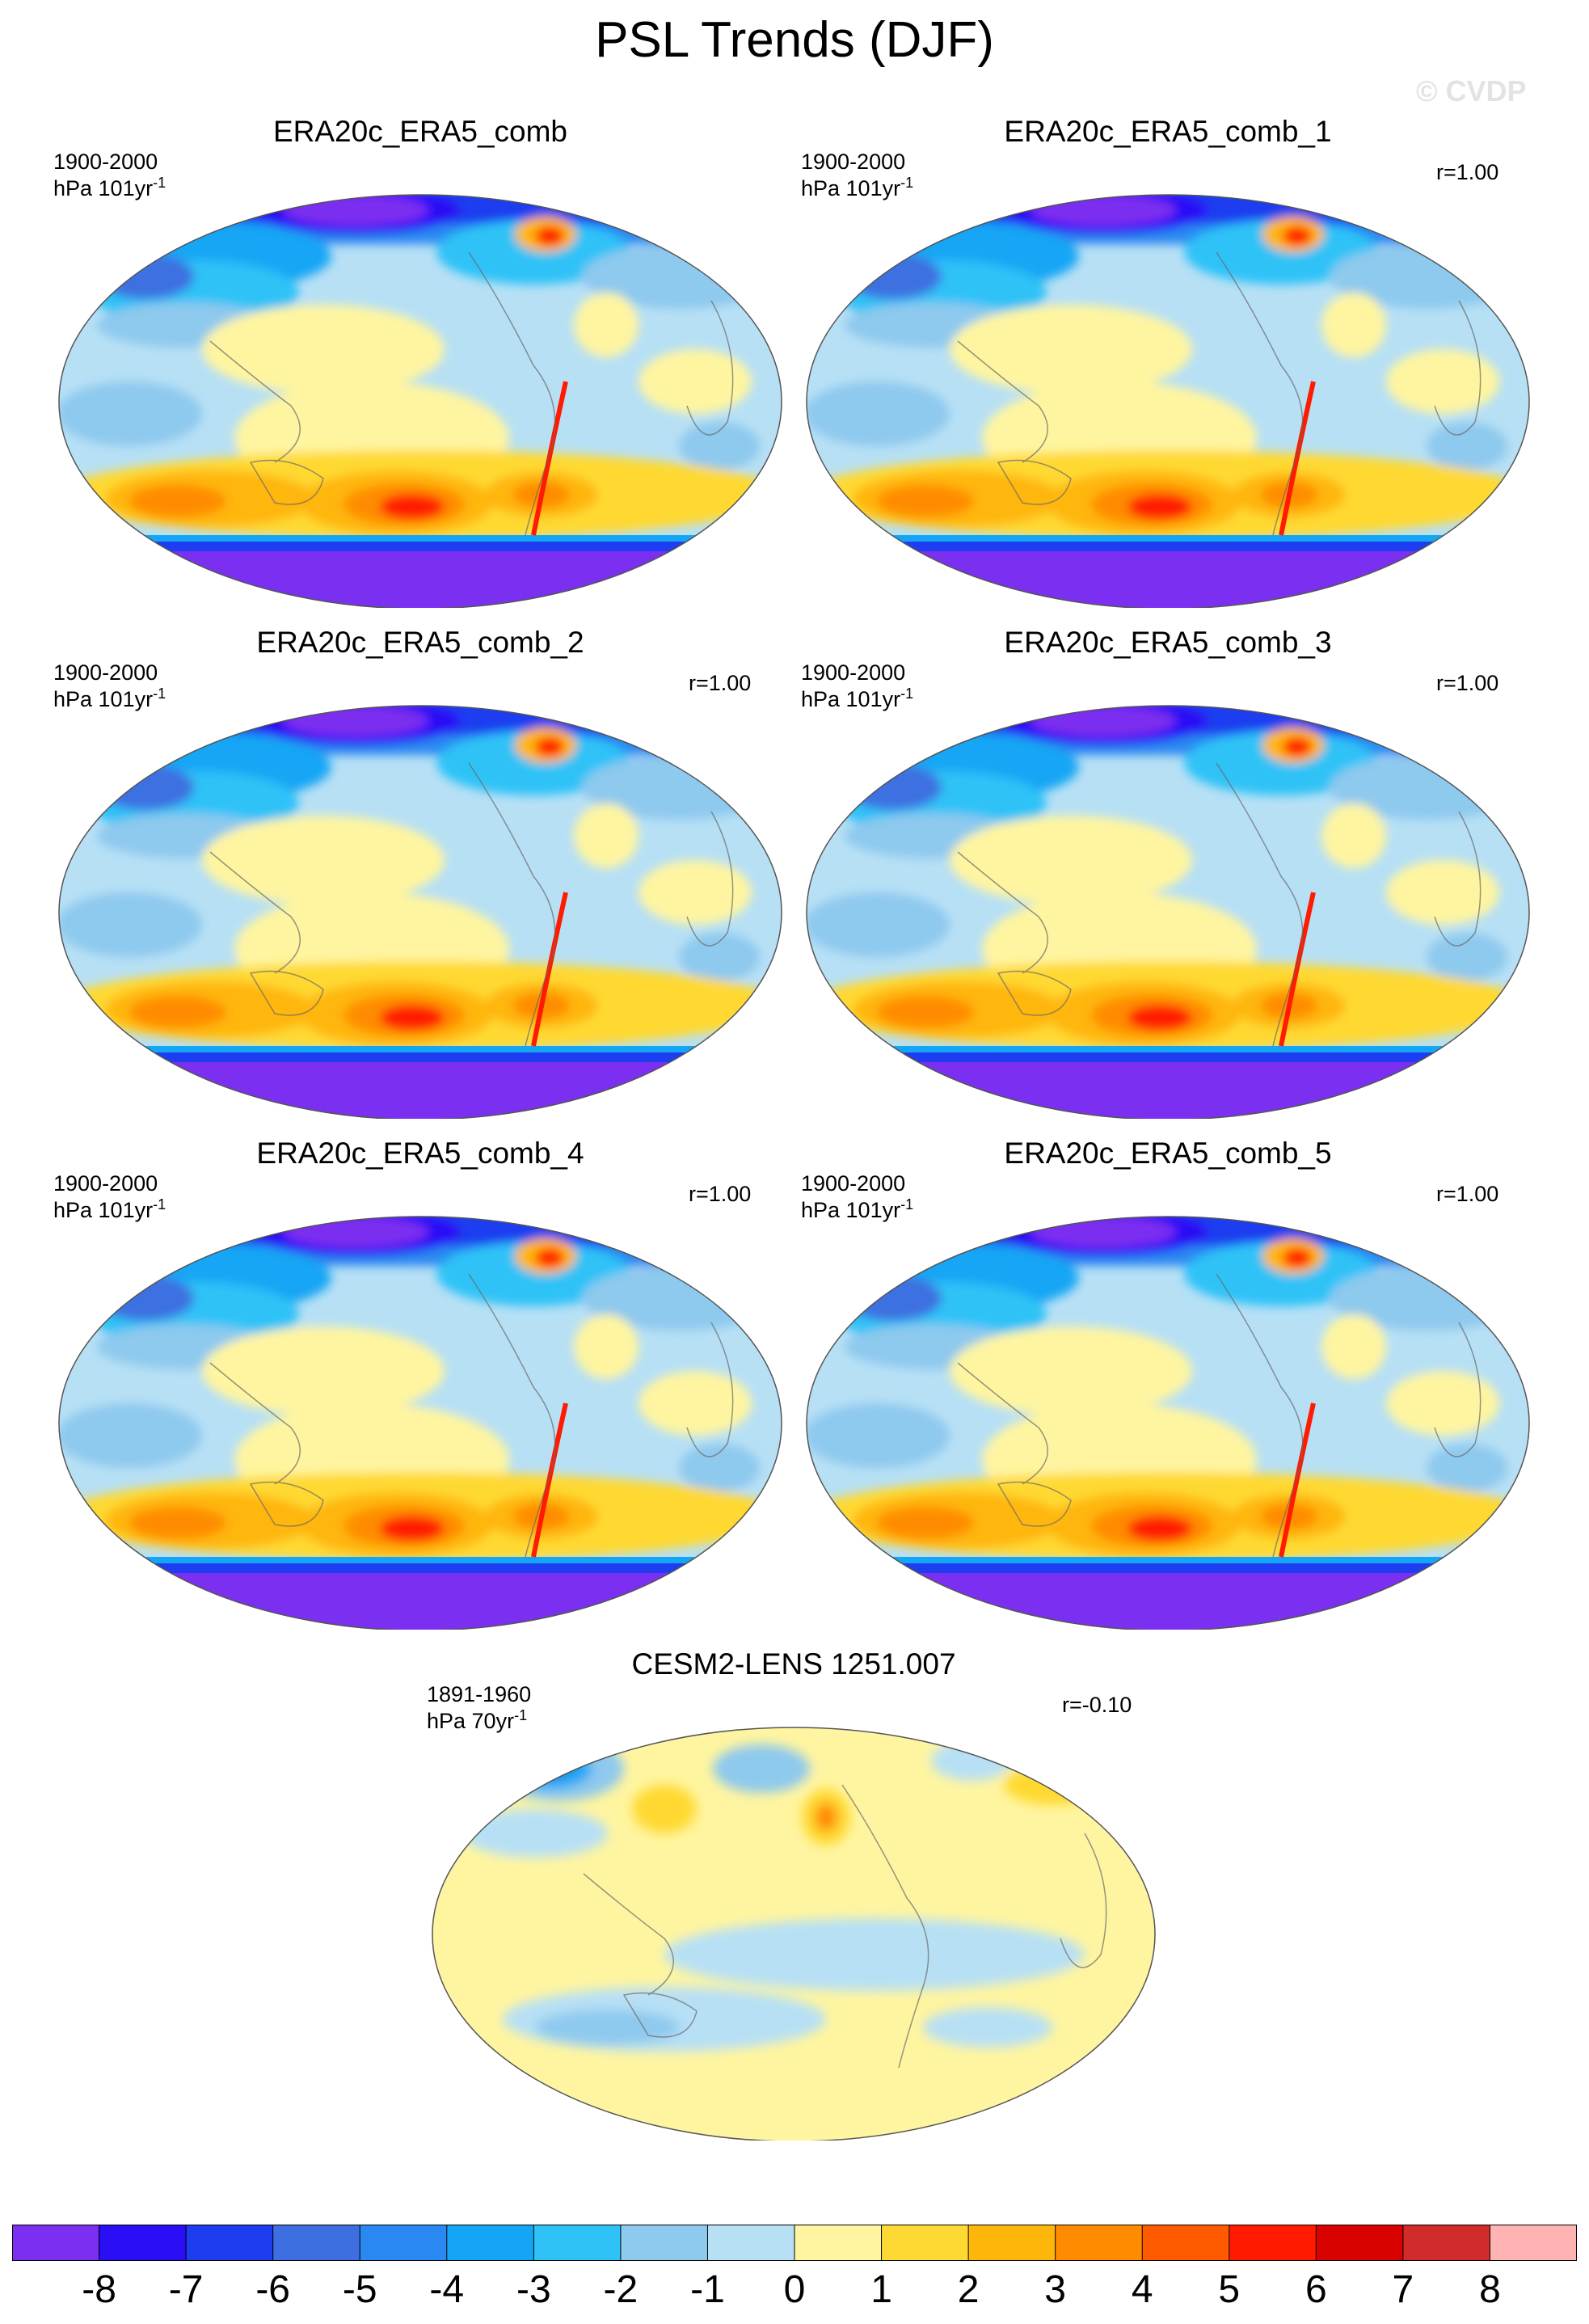 This screenshot has width=1589, height=2324. What do you see at coordinates (359, 2289) in the screenshot?
I see `colorbar-label: -5` at bounding box center [359, 2289].